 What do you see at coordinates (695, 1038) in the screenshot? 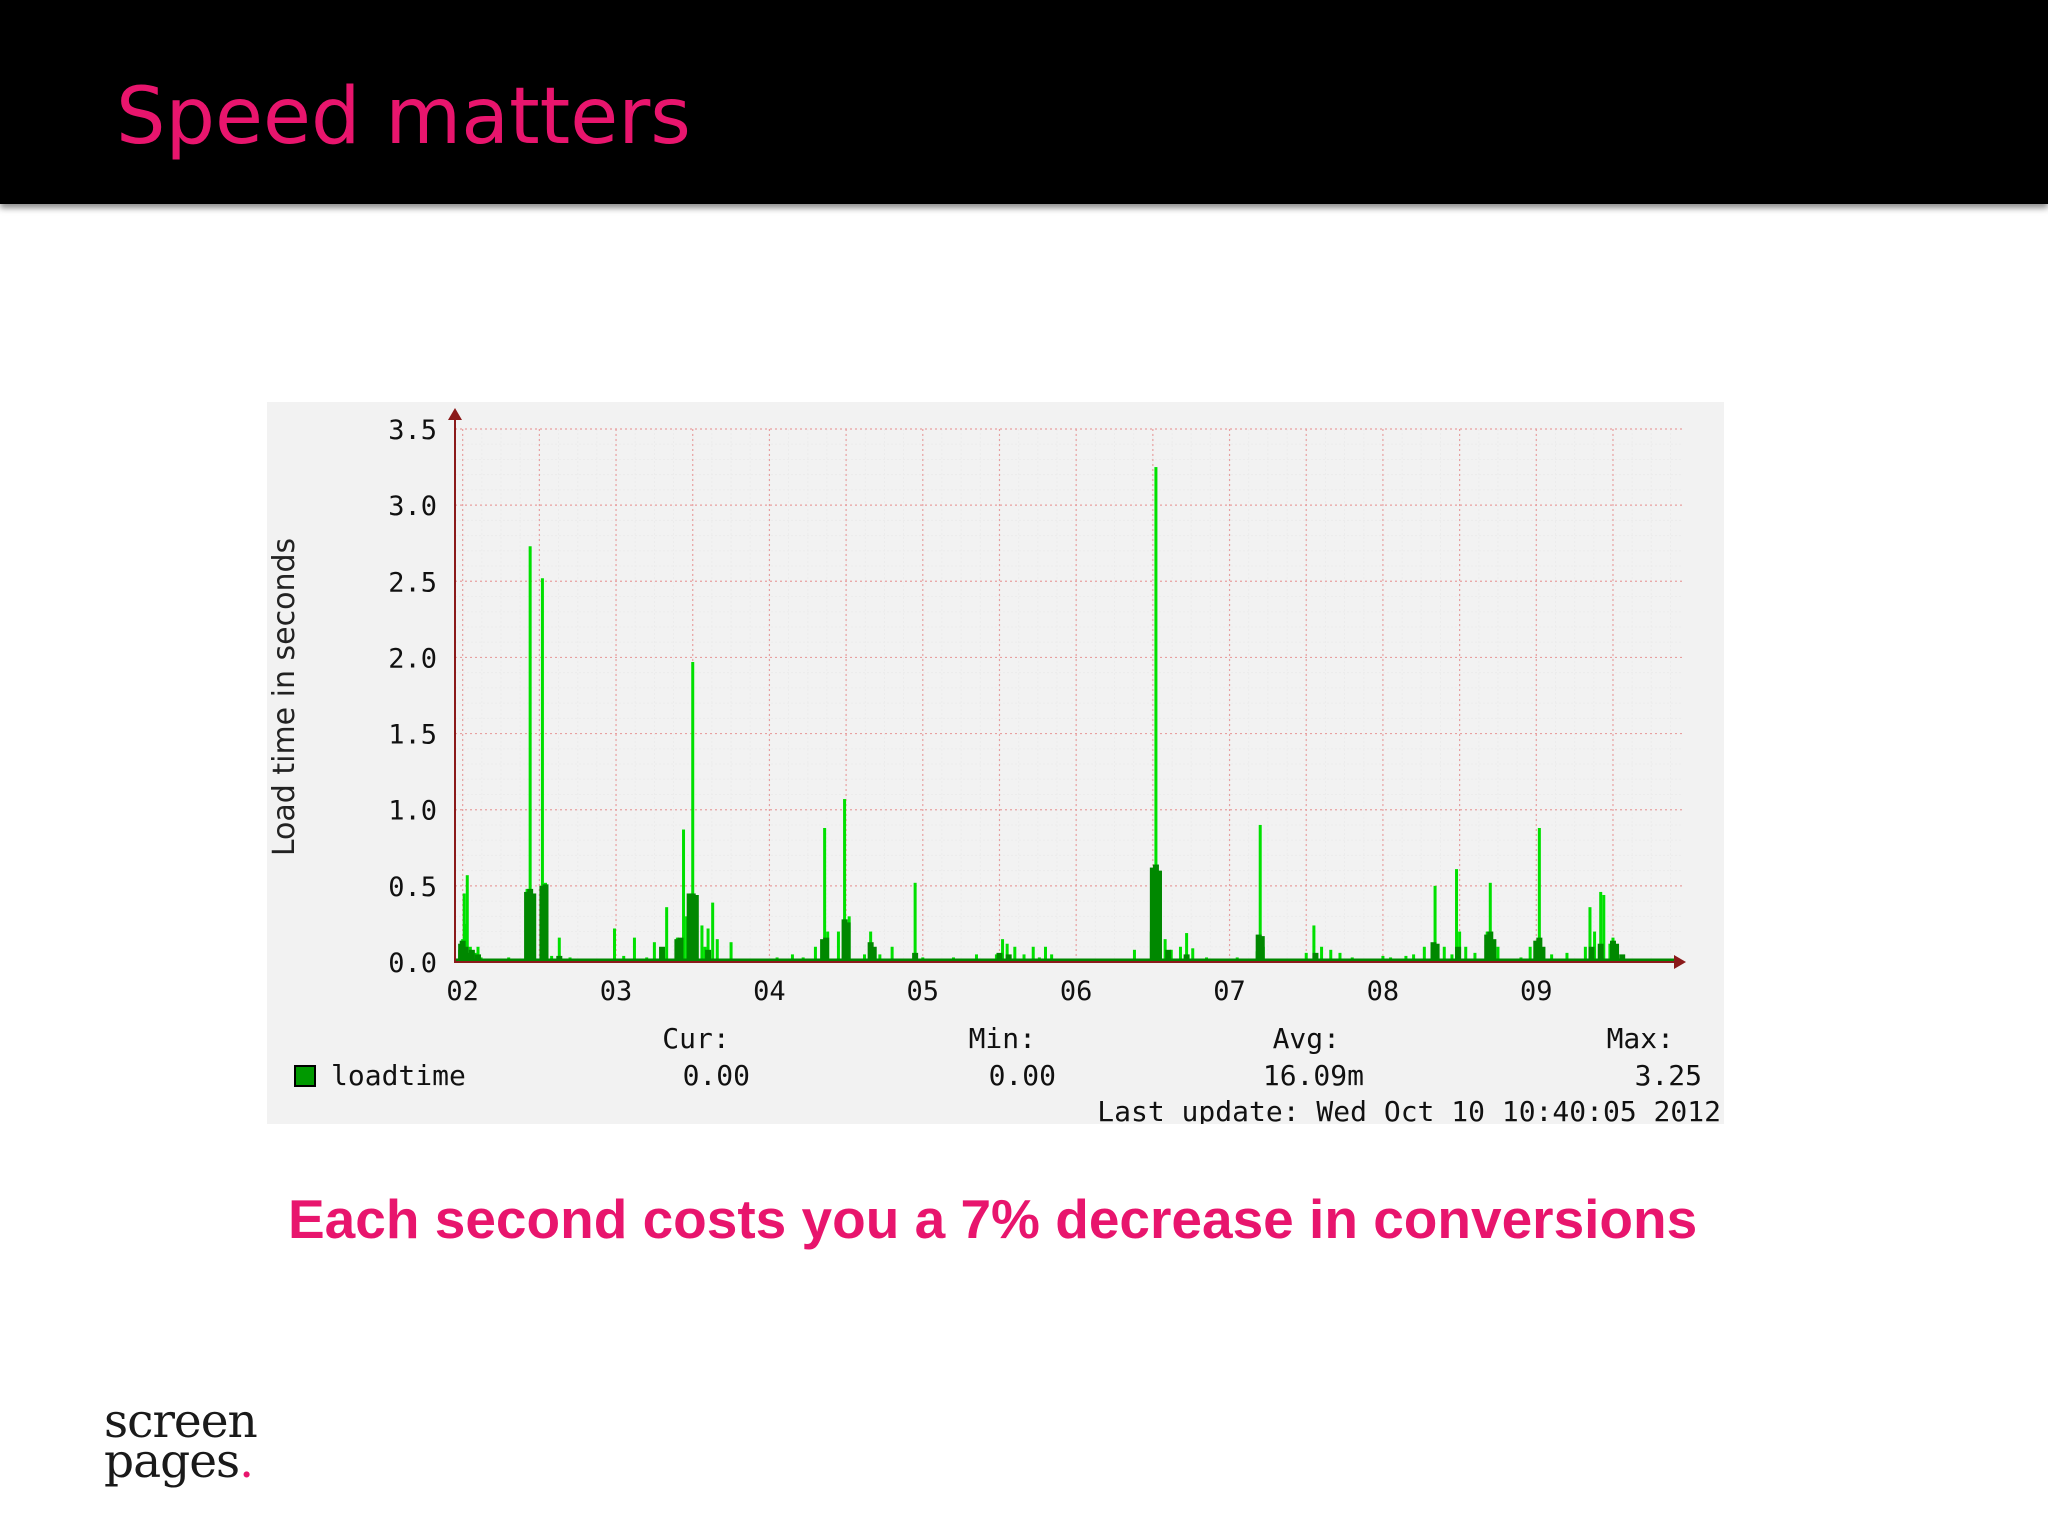
I see `stat-cur-label: Cur:` at bounding box center [695, 1038].